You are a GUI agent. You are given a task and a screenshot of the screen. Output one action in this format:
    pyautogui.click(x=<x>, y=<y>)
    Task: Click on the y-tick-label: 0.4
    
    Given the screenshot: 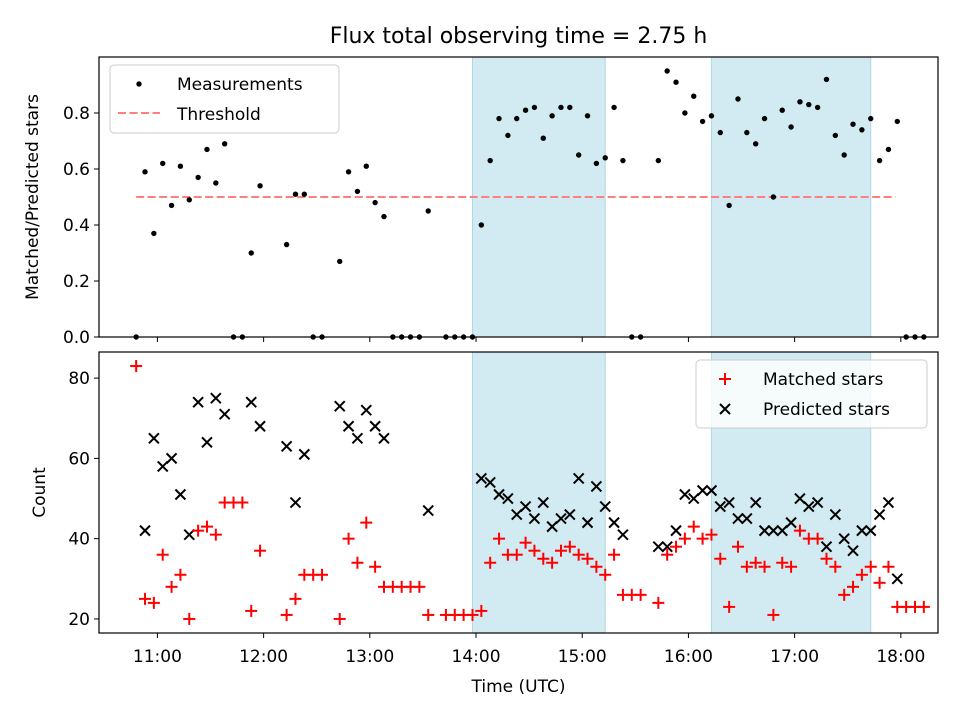 What is the action you would take?
    pyautogui.click(x=76, y=226)
    